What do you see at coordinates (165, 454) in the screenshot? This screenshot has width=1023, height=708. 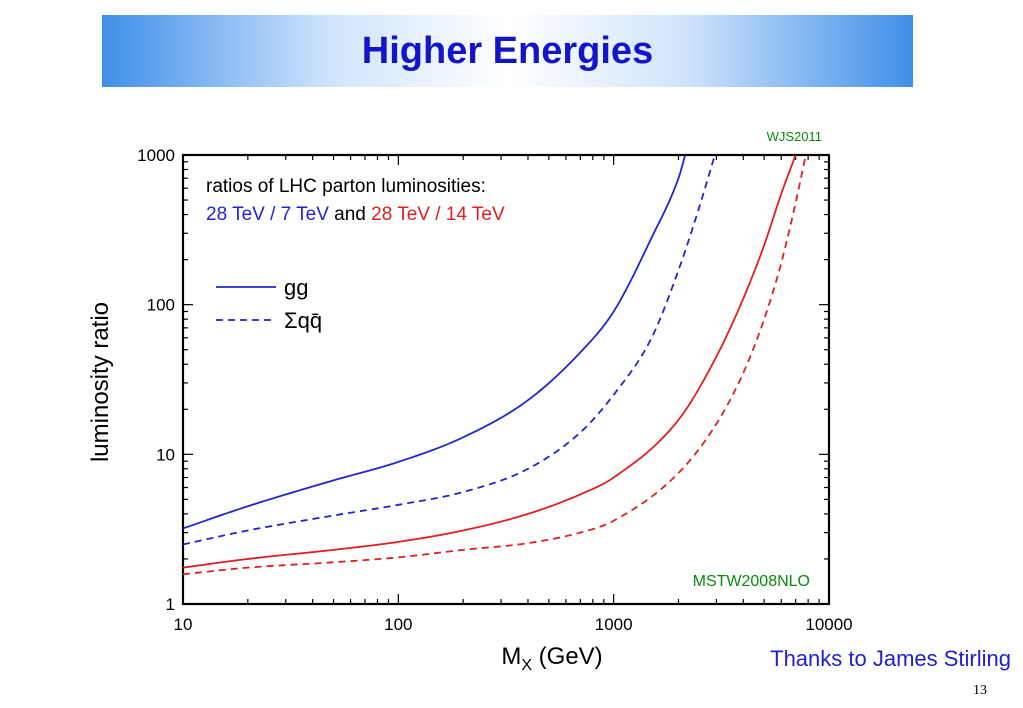 I see `y-tick-label: 10` at bounding box center [165, 454].